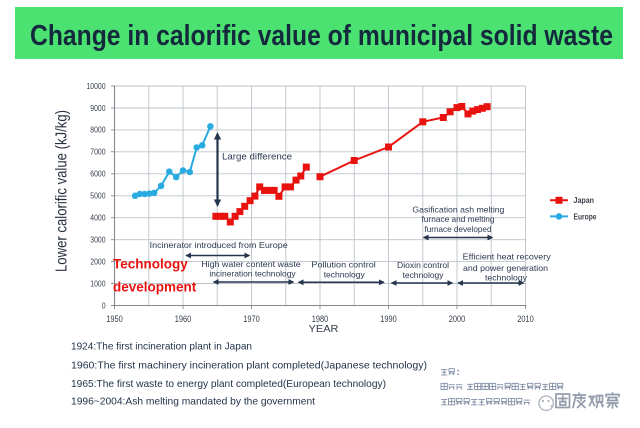 This screenshot has width=640, height=428. I want to click on svg-text: 0, so click(104, 305).